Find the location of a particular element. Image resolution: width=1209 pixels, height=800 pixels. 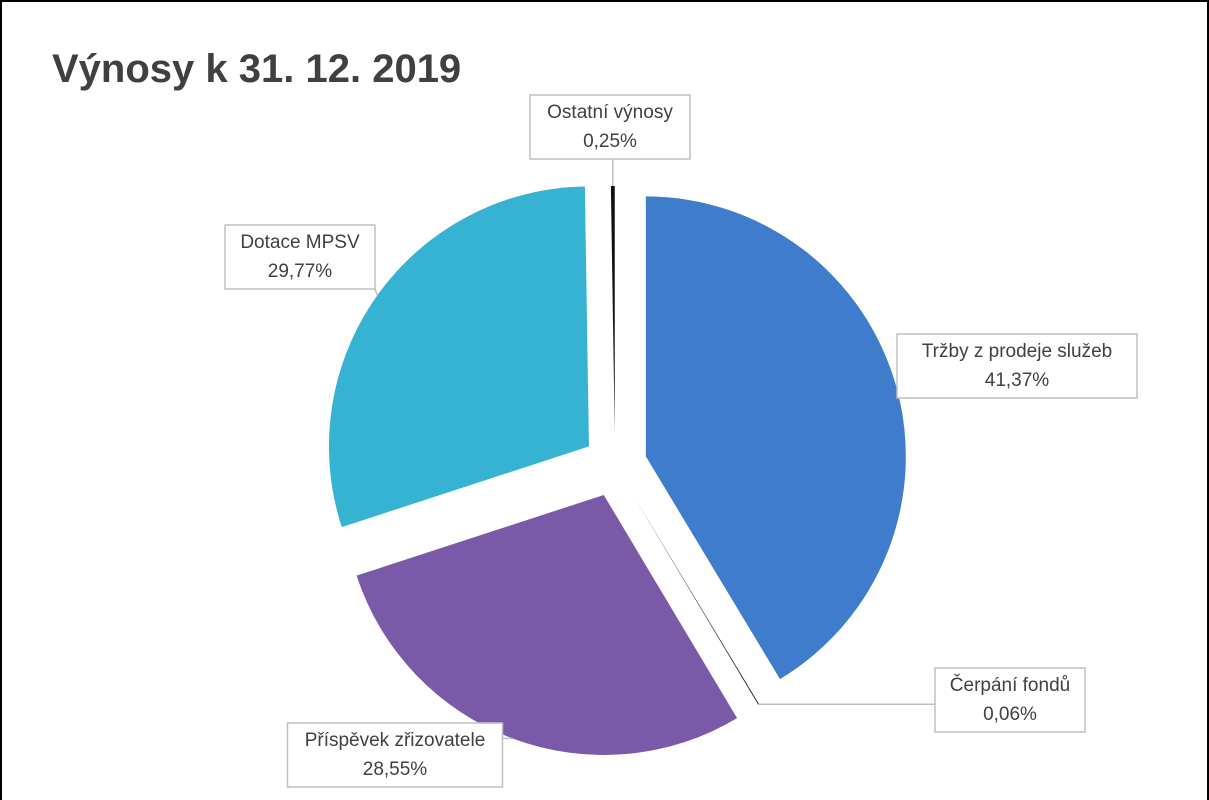

value-label: 41,37% is located at coordinates (1017, 380).